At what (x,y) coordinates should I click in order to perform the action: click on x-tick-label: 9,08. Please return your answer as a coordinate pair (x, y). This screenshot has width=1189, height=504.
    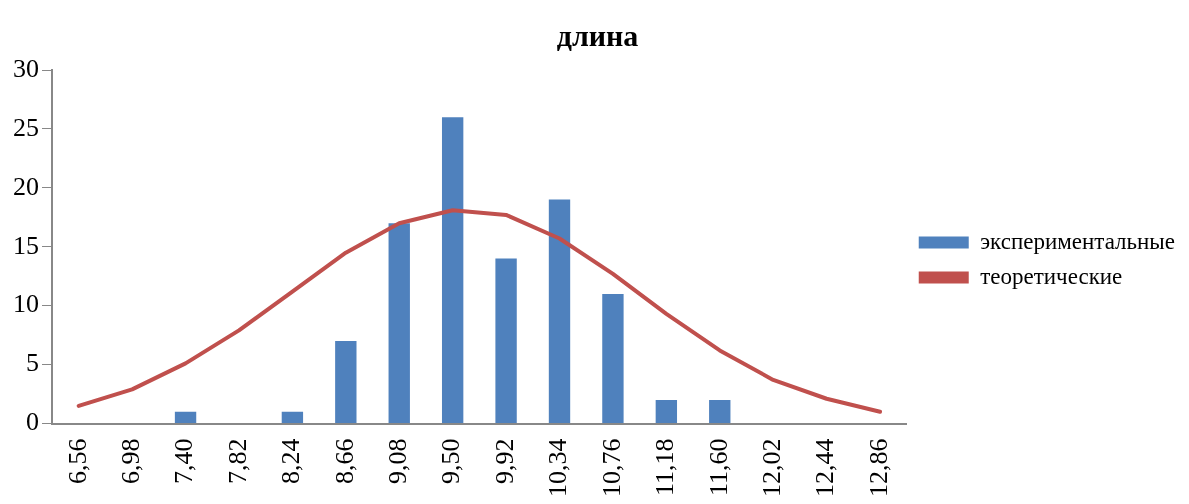
    Looking at the image, I should click on (398, 461).